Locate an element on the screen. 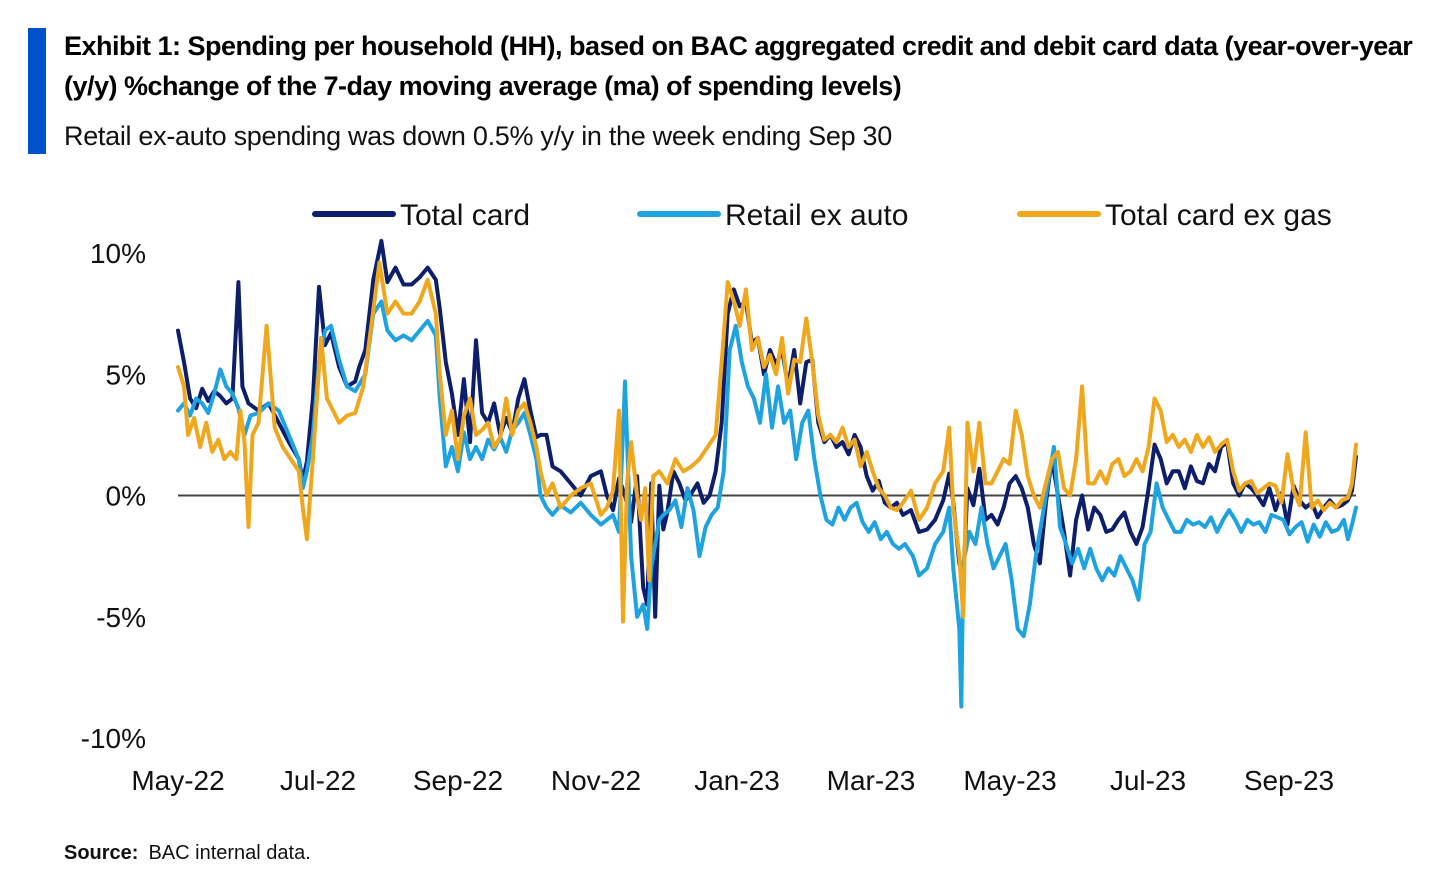  accent-bar is located at coordinates (37, 91).